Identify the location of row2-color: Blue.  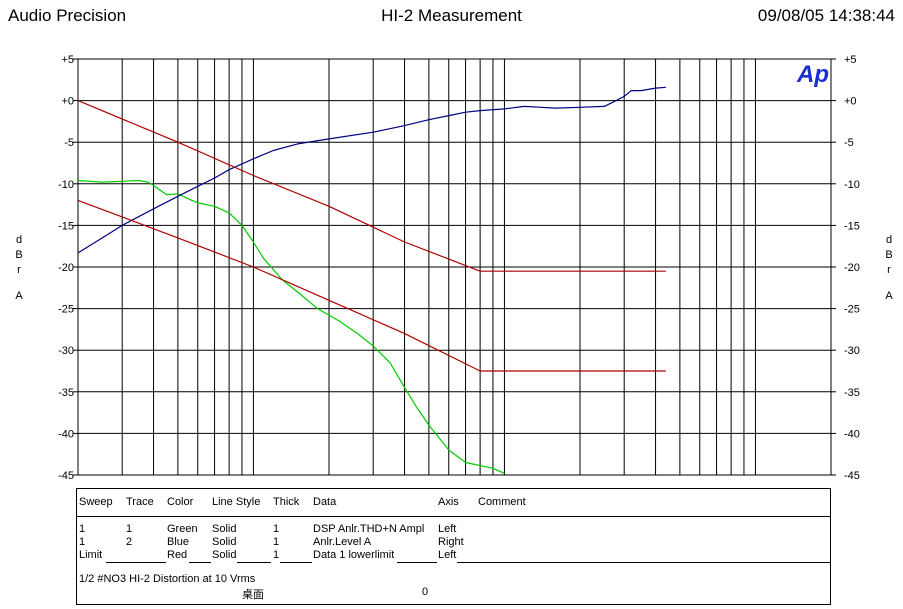
(178, 542).